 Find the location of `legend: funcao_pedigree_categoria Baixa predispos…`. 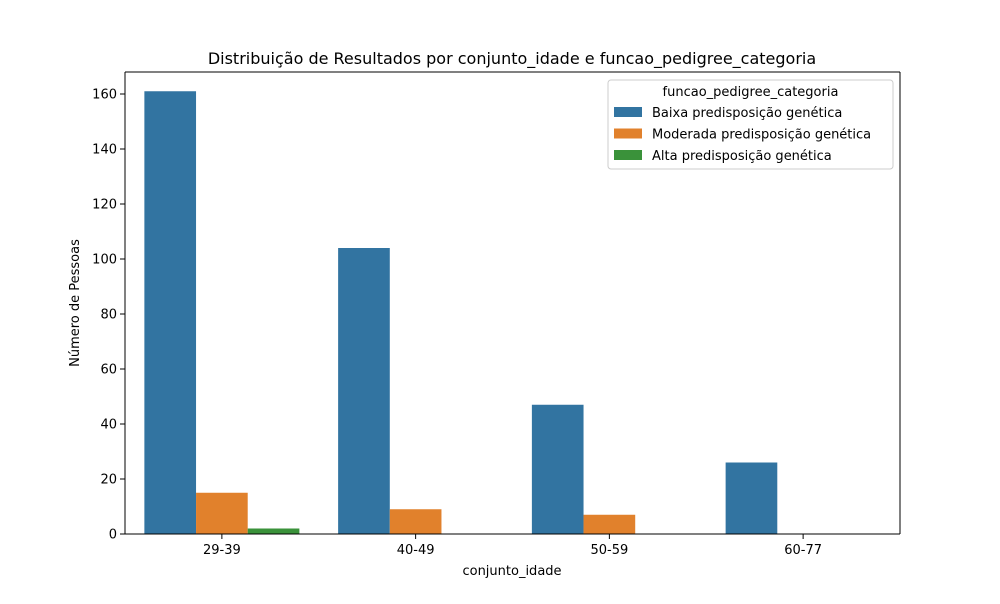

legend: funcao_pedigree_categoria Baixa predispos… is located at coordinates (750, 124).